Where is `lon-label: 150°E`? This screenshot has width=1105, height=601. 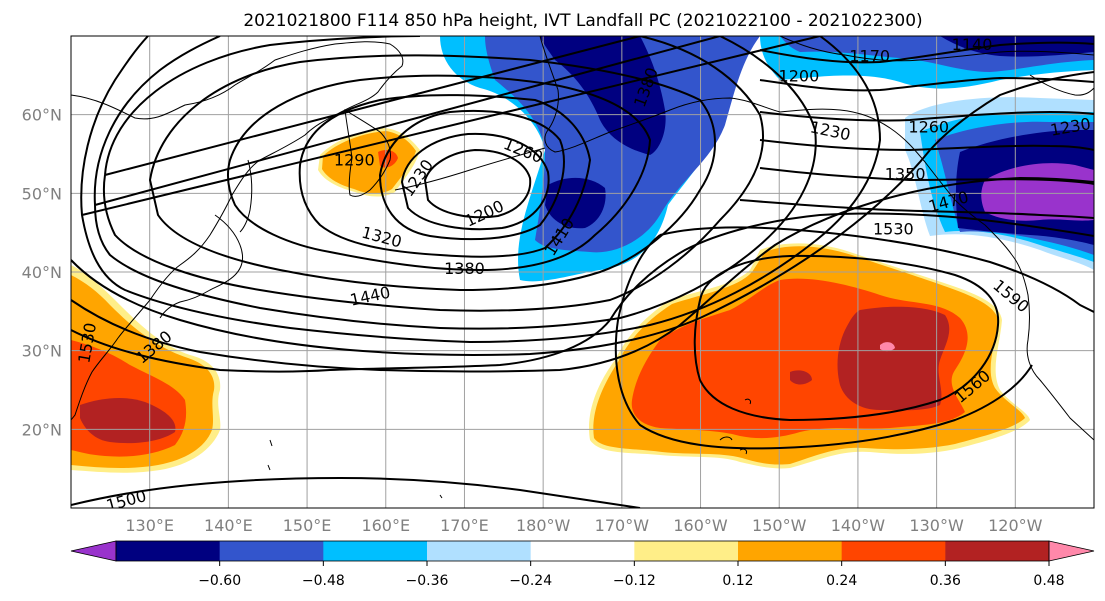 lon-label: 150°E is located at coordinates (307, 525).